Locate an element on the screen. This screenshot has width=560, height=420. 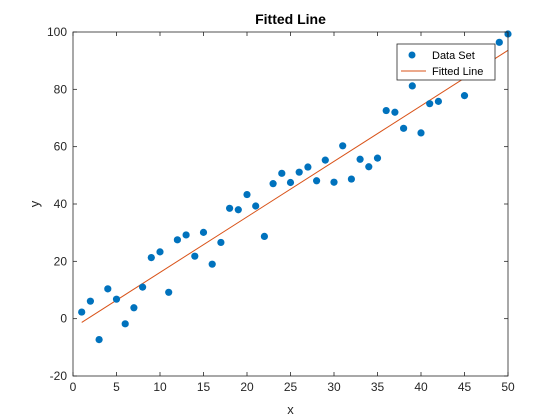
legend-label-data-set: Data Set is located at coordinates (453, 56).